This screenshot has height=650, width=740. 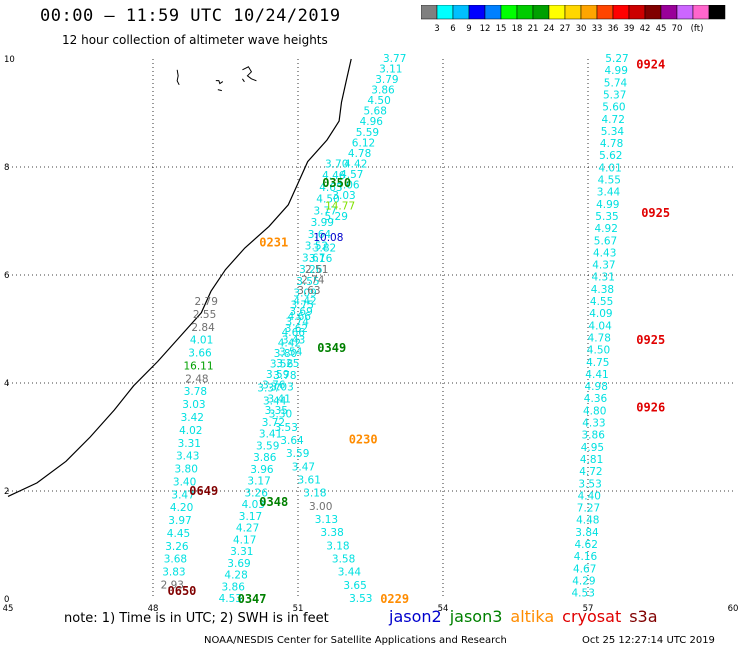 I want to click on colorbar-tick-label: 15, so click(x=501, y=29).